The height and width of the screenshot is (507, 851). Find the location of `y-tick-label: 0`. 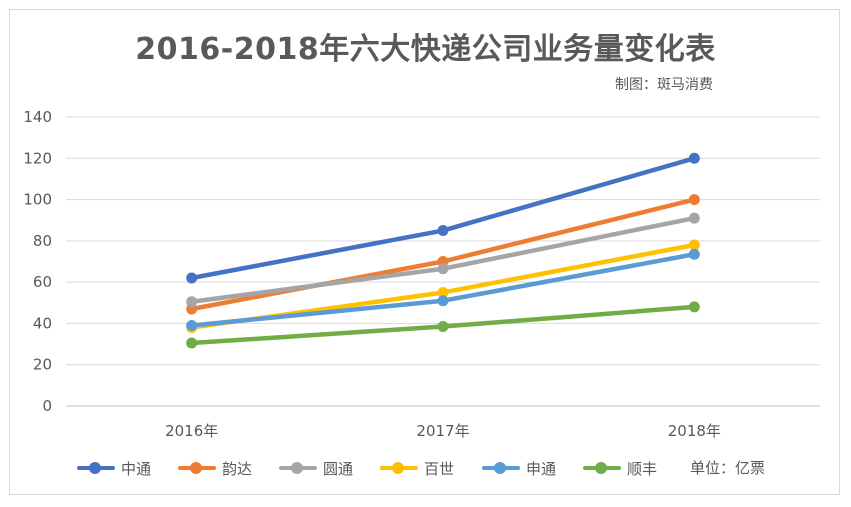

y-tick-label: 0 is located at coordinates (47, 406).